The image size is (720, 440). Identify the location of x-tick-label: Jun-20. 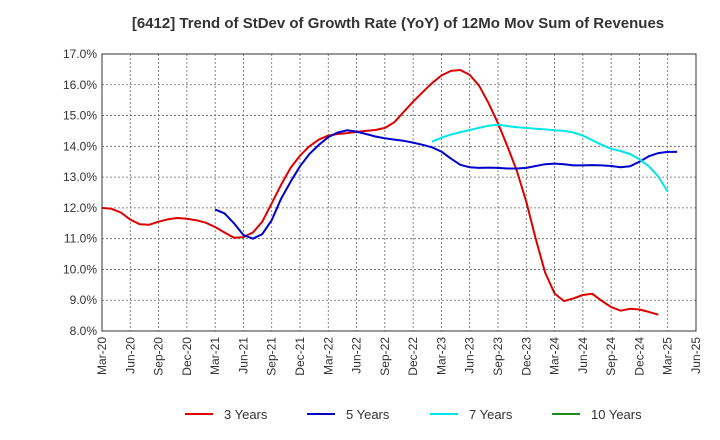
(130, 355).